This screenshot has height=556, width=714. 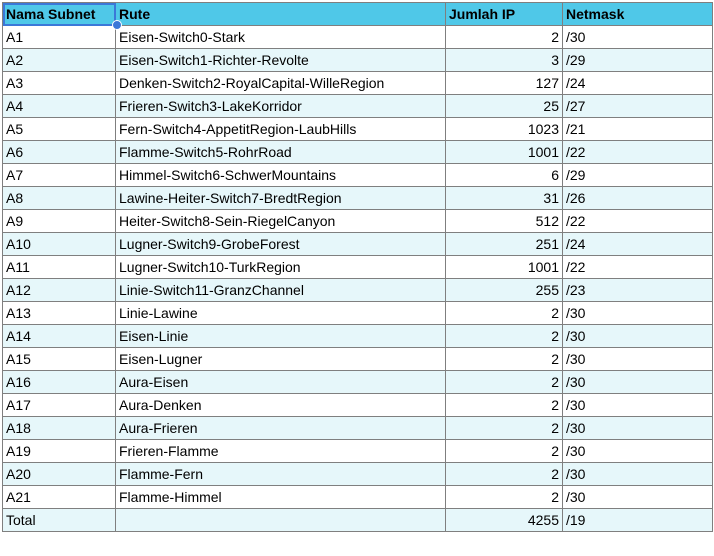 What do you see at coordinates (504, 198) in the screenshot?
I see `cell-ip-count: 31` at bounding box center [504, 198].